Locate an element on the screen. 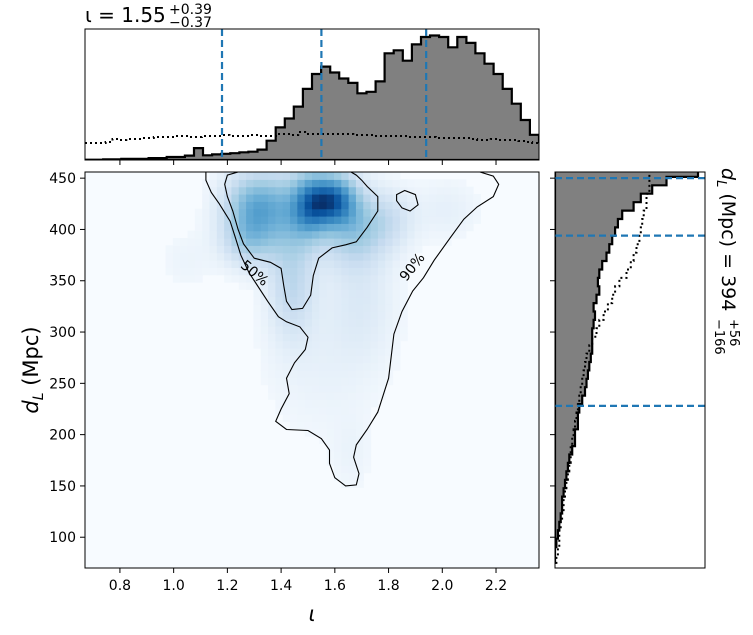 This screenshot has width=753, height=635. dl-title-minus: −166 is located at coordinates (718, 337).